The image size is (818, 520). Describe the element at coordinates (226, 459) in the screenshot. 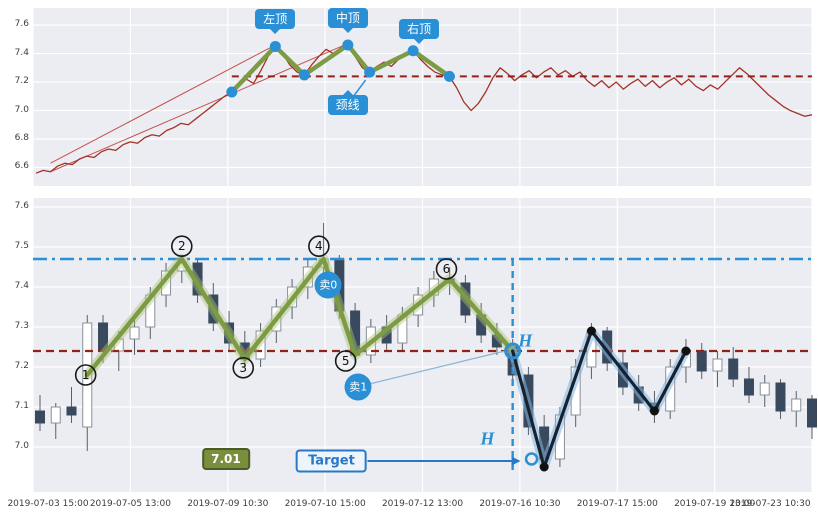

I see `target-value-badge: 7.01` at that location.